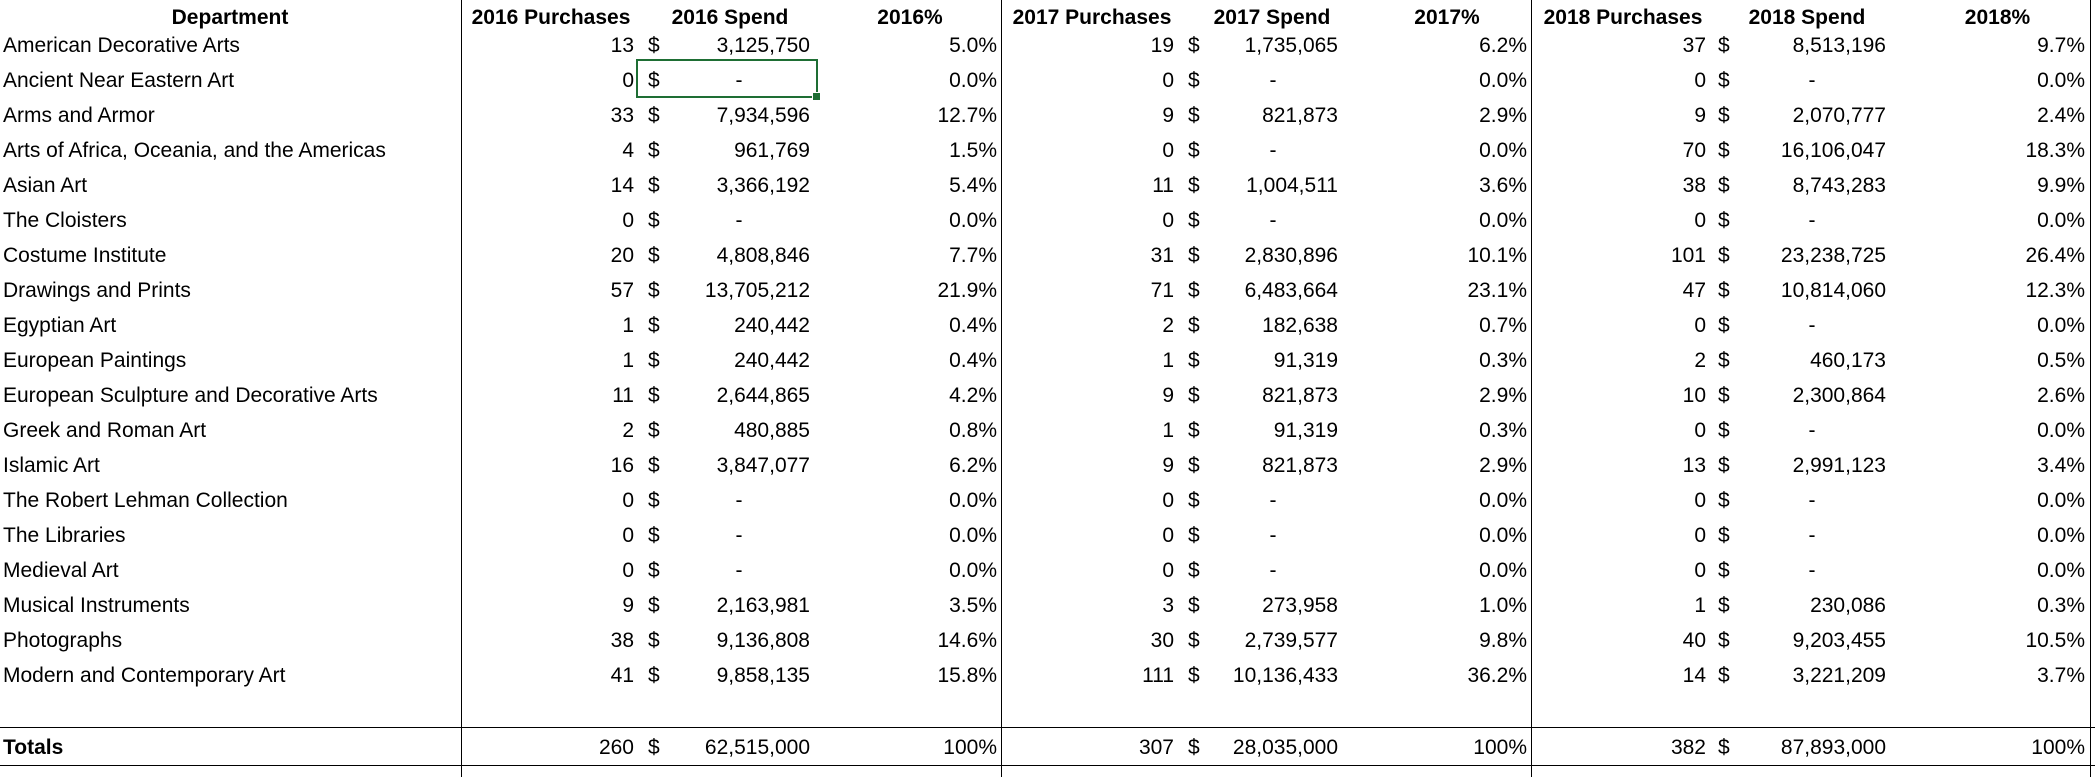  Describe the element at coordinates (1156, 747) in the screenshot. I see `purchases-2017-cell: 307` at that location.